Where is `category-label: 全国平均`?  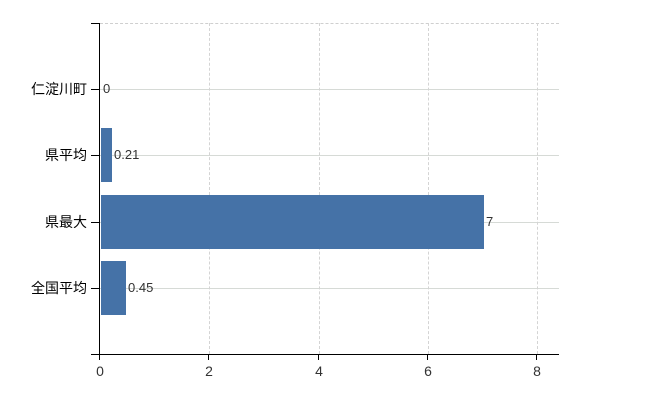 category-label: 全国平均 is located at coordinates (59, 288).